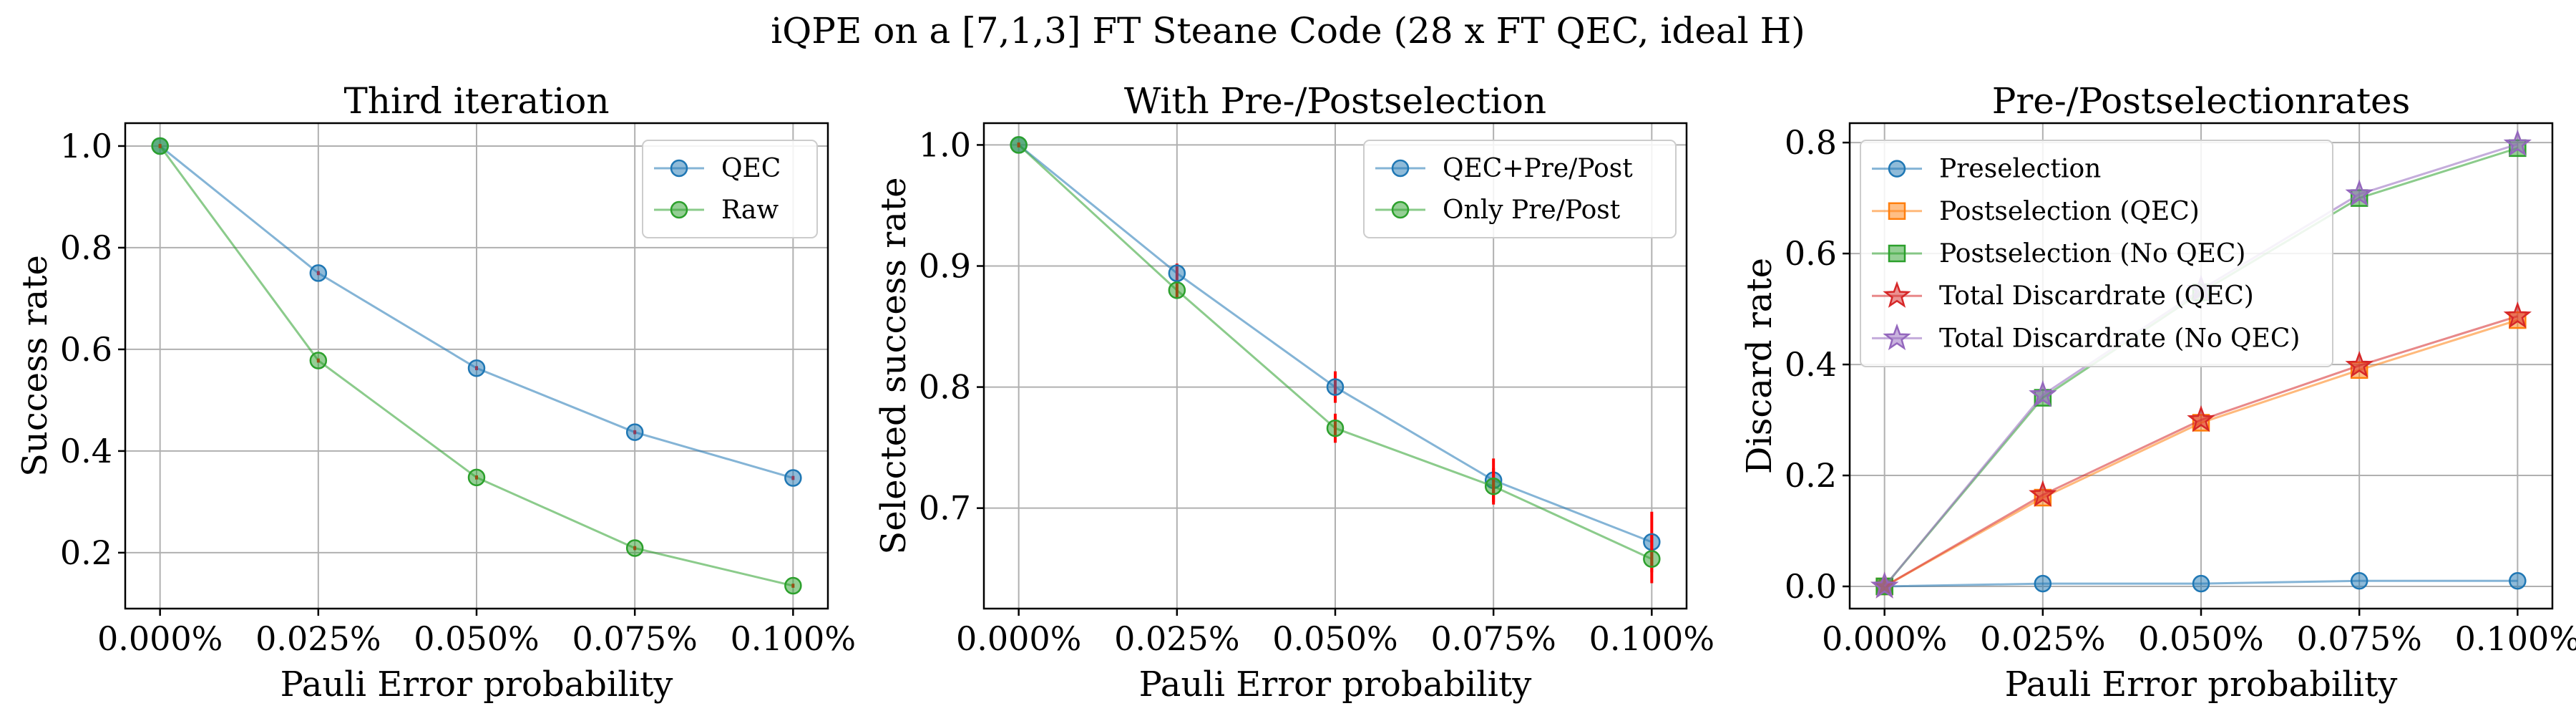 The image size is (2576, 716). Describe the element at coordinates (730, 189) in the screenshot. I see `legend: QEC Raw` at that location.